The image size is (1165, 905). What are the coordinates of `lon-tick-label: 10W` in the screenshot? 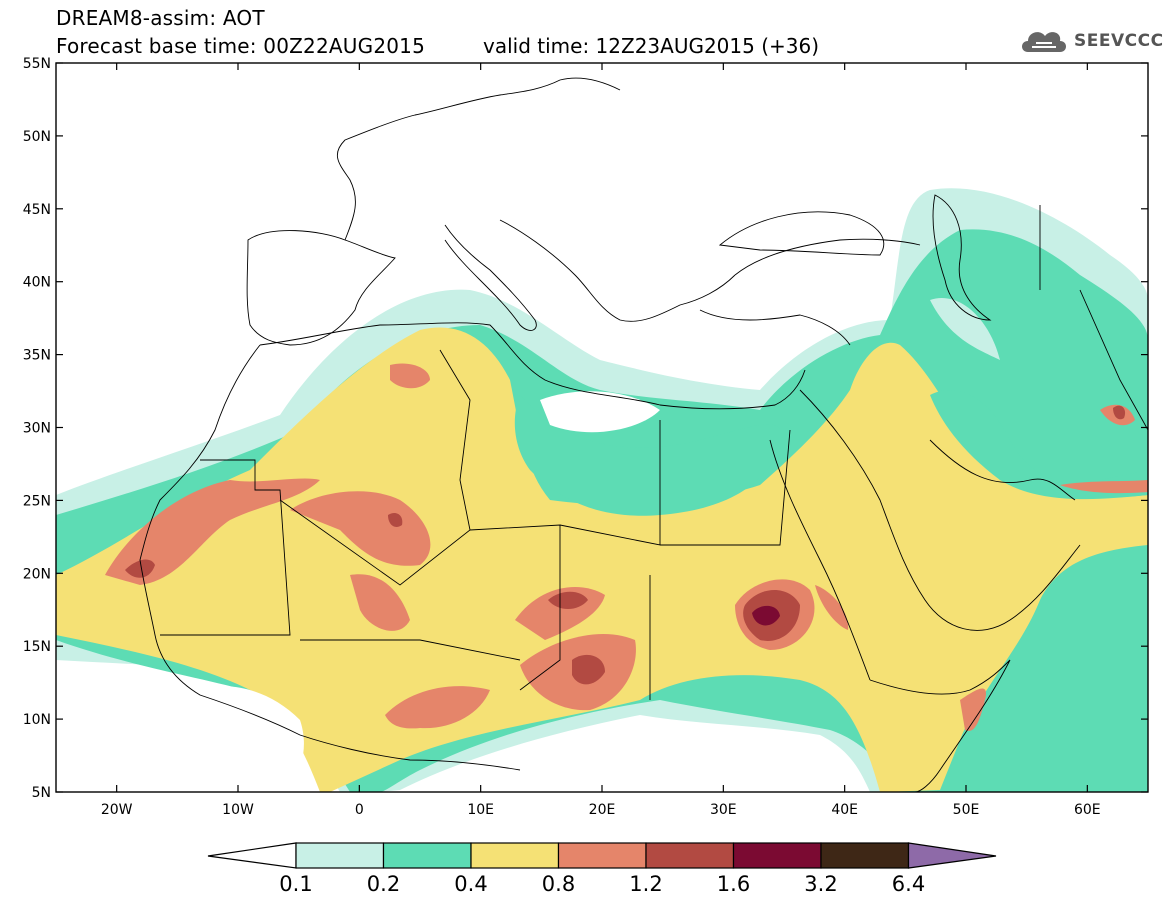 It's located at (238, 810).